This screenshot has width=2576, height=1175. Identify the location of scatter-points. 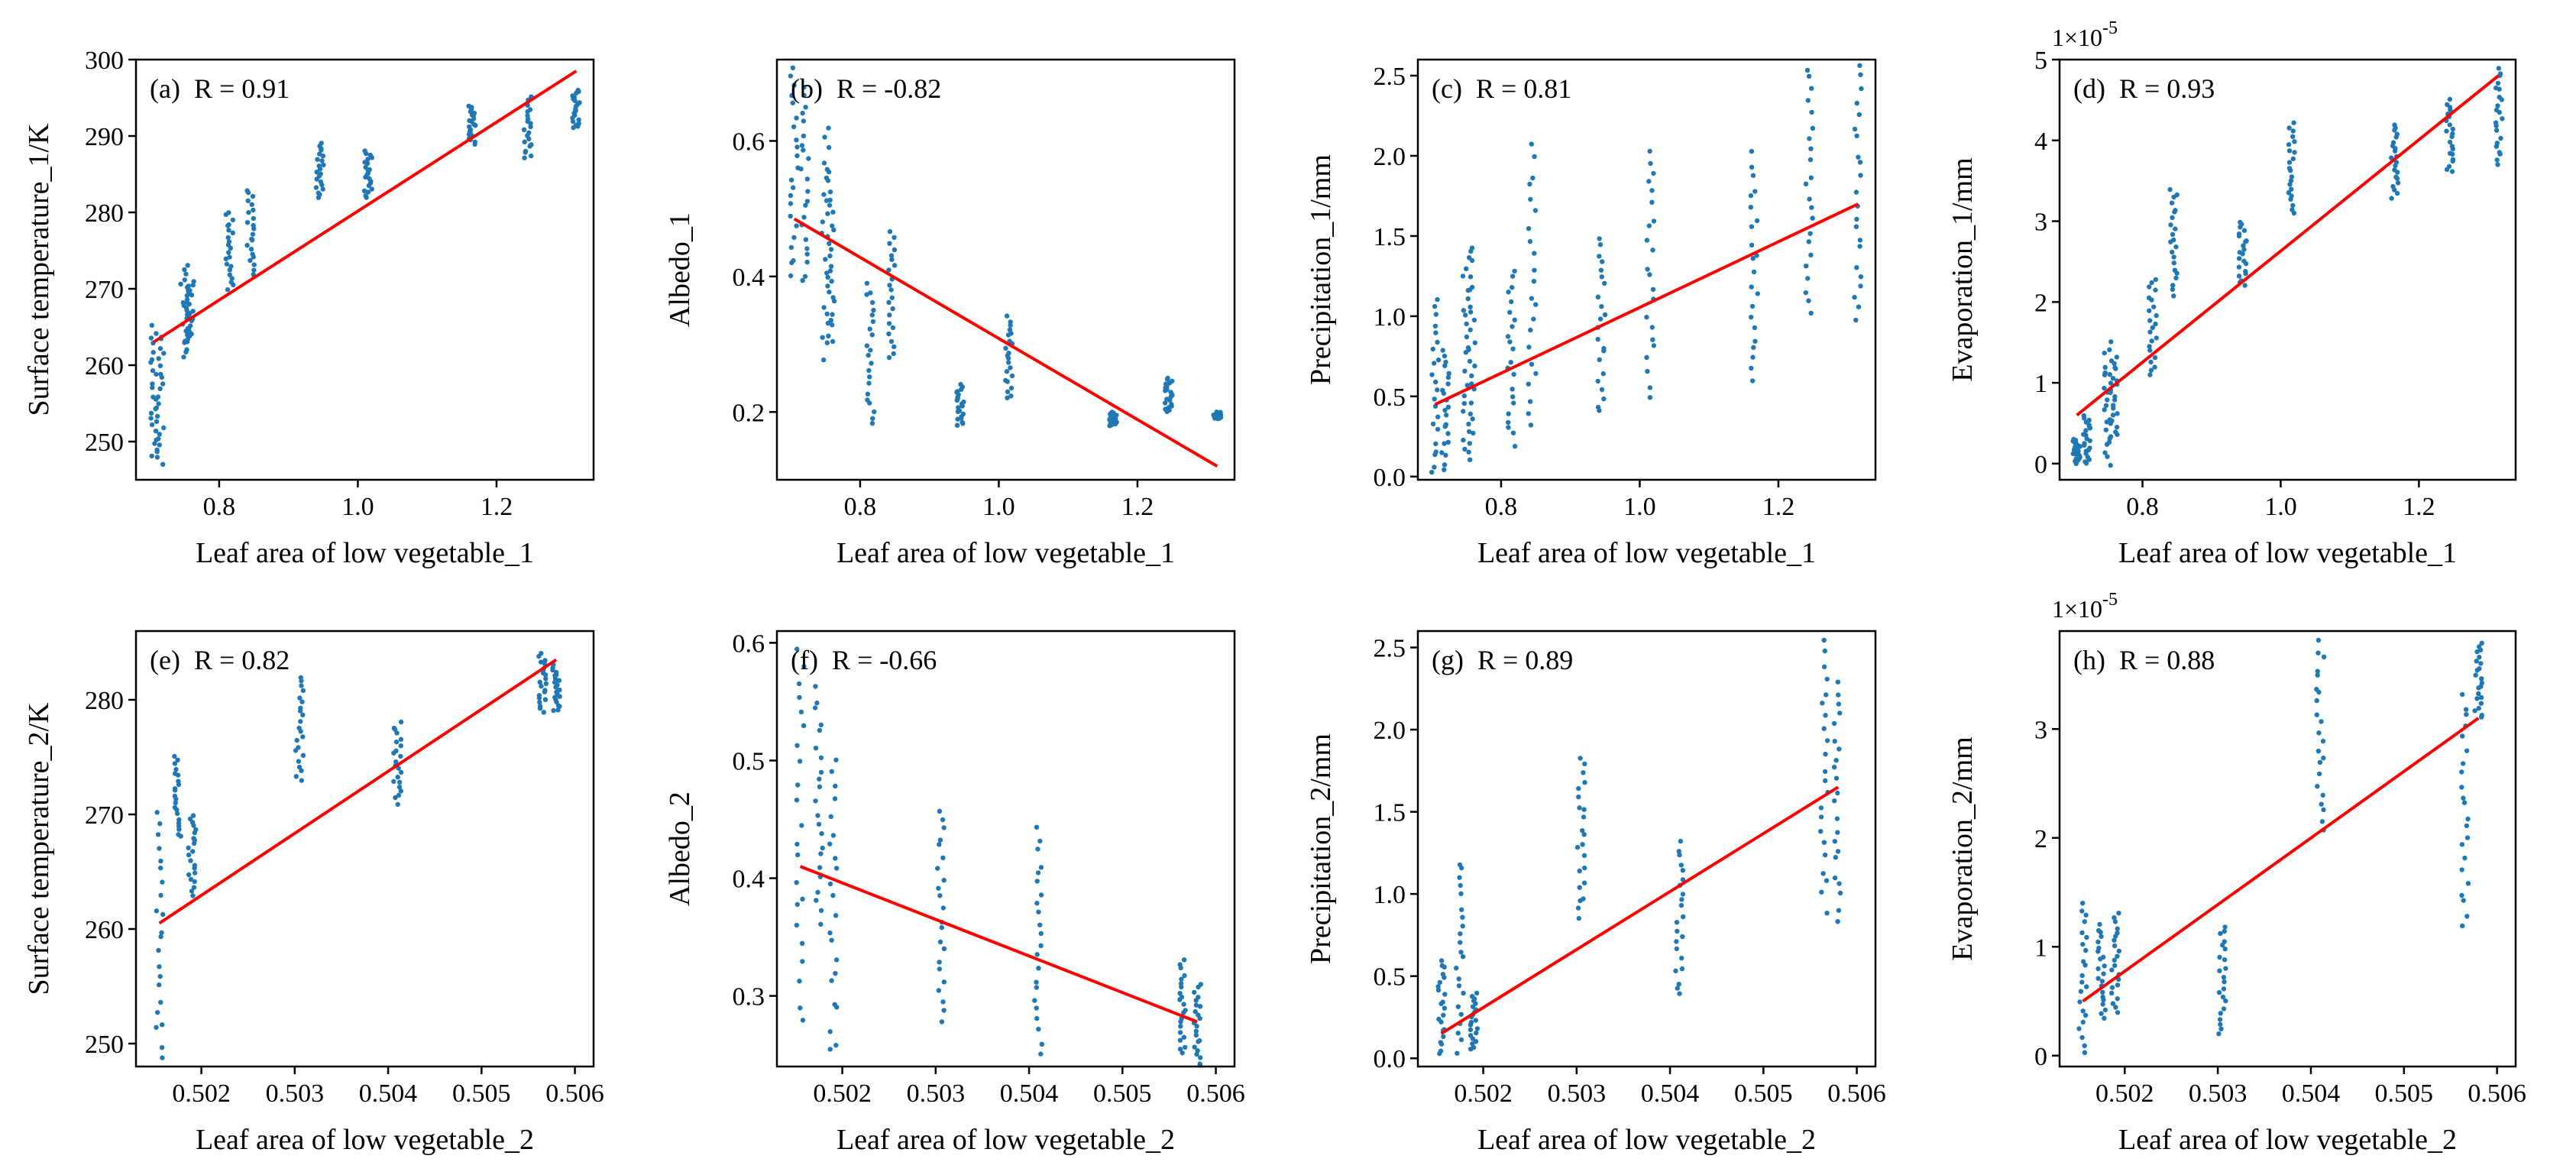
(999, 857).